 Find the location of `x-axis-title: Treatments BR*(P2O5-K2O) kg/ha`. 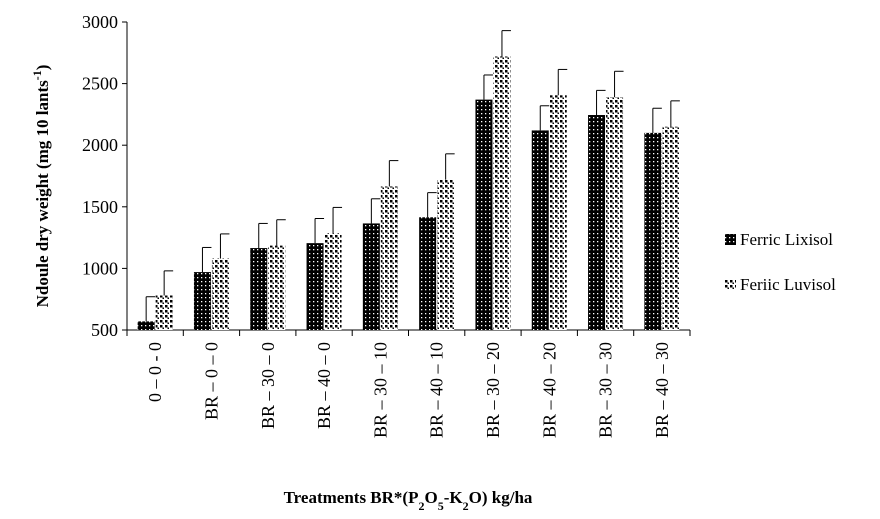

x-axis-title: Treatments BR*(P2O5-K2O) kg/ha is located at coordinates (408, 500).